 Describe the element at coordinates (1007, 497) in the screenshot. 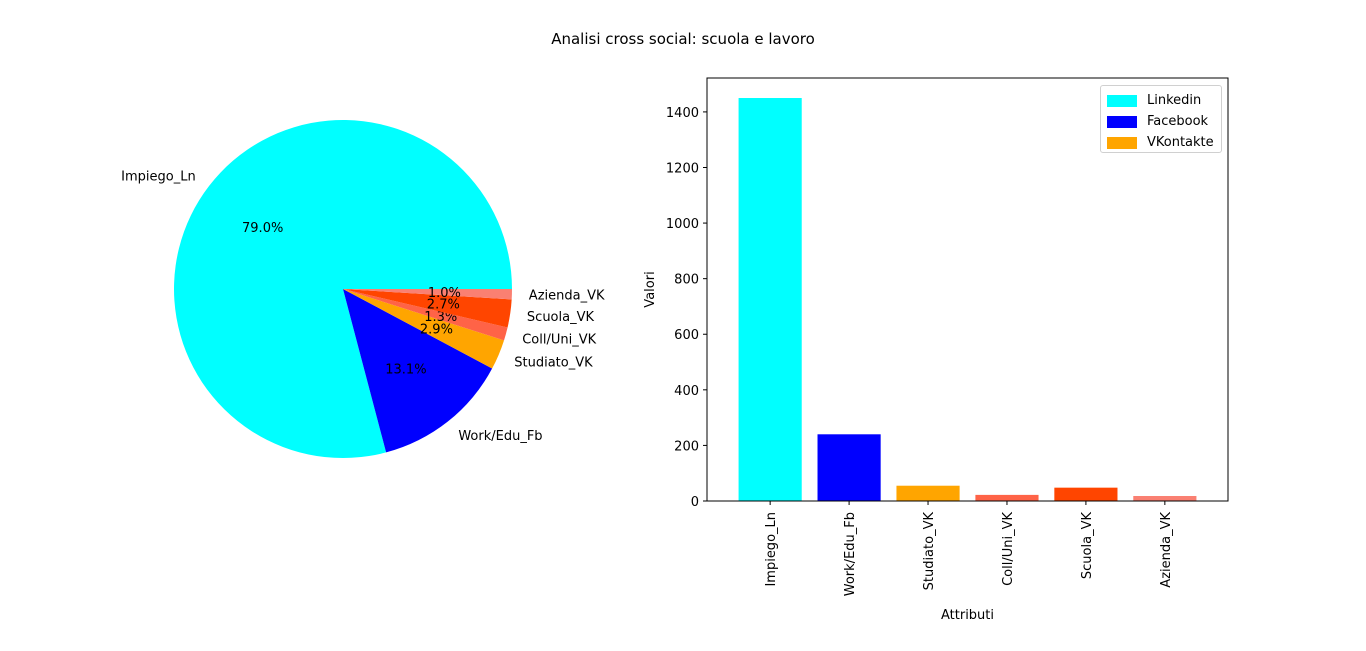

I see `bar-coll-uni-vk` at that location.